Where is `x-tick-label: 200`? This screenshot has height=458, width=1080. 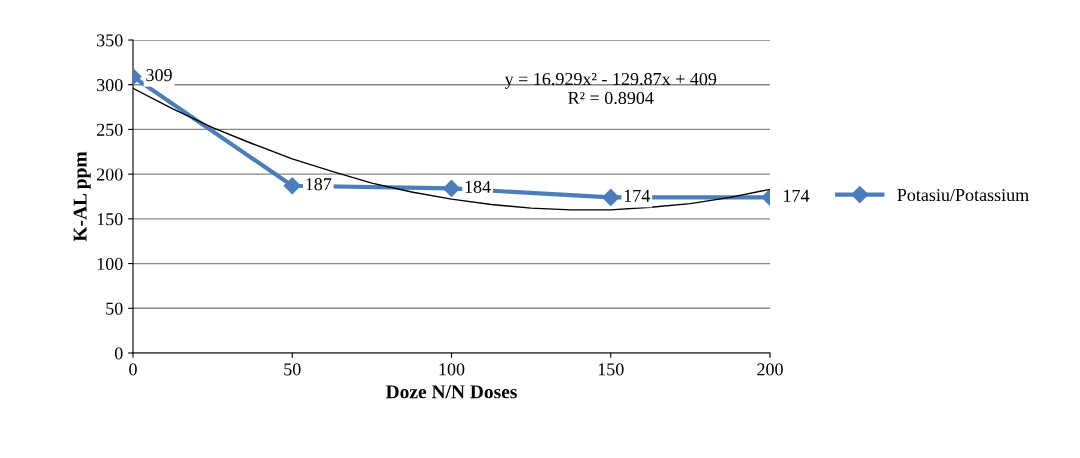 x-tick-label: 200 is located at coordinates (770, 369).